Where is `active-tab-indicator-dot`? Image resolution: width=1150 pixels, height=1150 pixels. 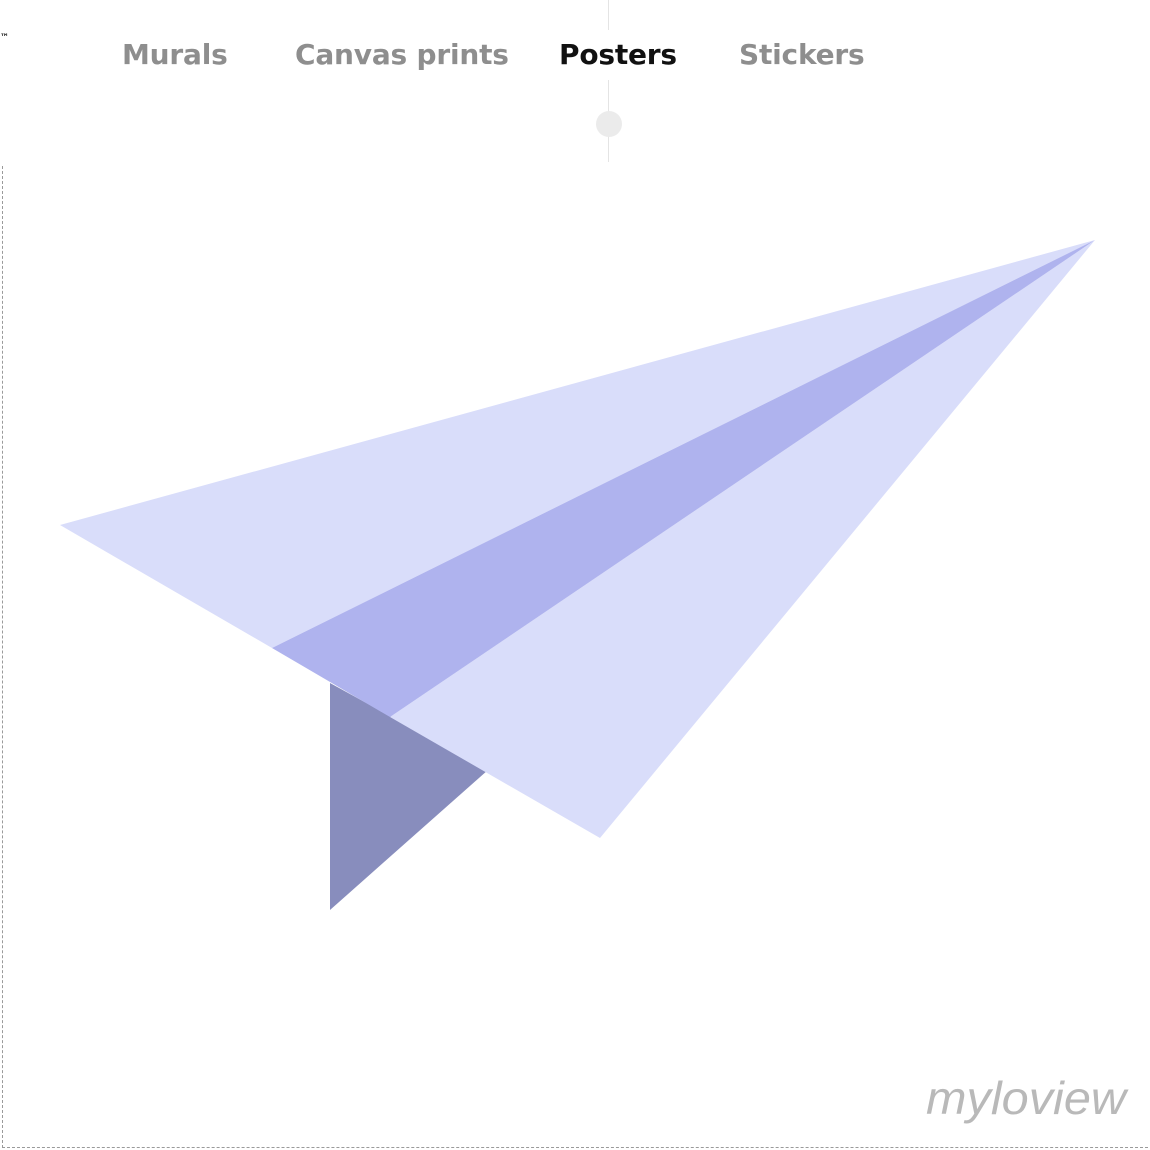 active-tab-indicator-dot is located at coordinates (609, 124).